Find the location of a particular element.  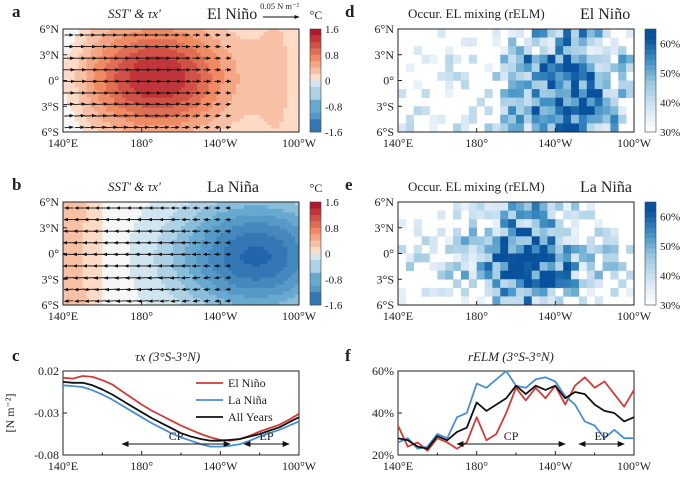

e-ytick-label: 0° is located at coordinates (388, 254).